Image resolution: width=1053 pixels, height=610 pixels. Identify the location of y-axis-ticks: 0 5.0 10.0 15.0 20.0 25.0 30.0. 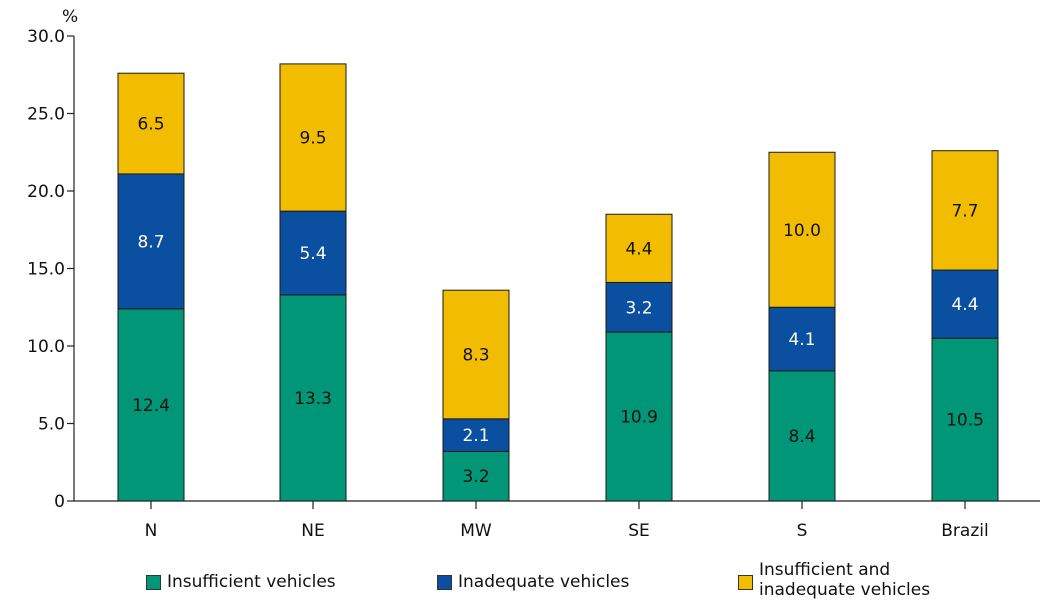
(50, 269).